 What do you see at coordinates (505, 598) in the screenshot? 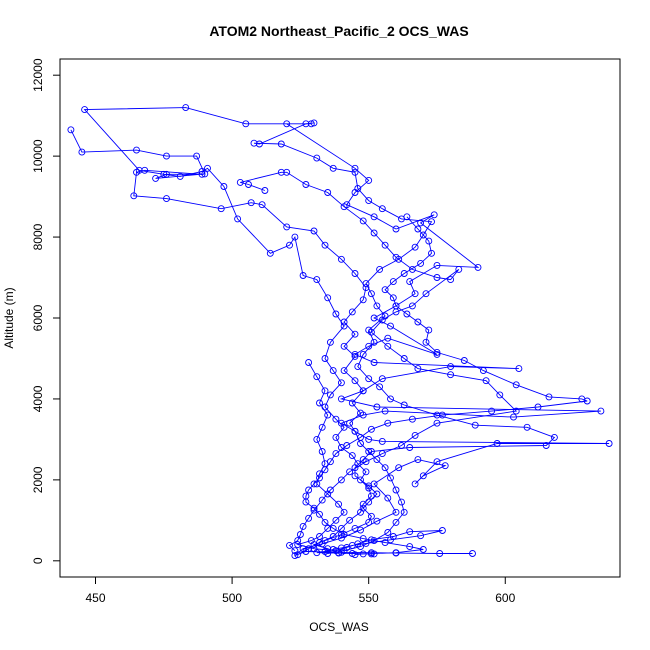
I see `x-tick-label: 600` at bounding box center [505, 598].